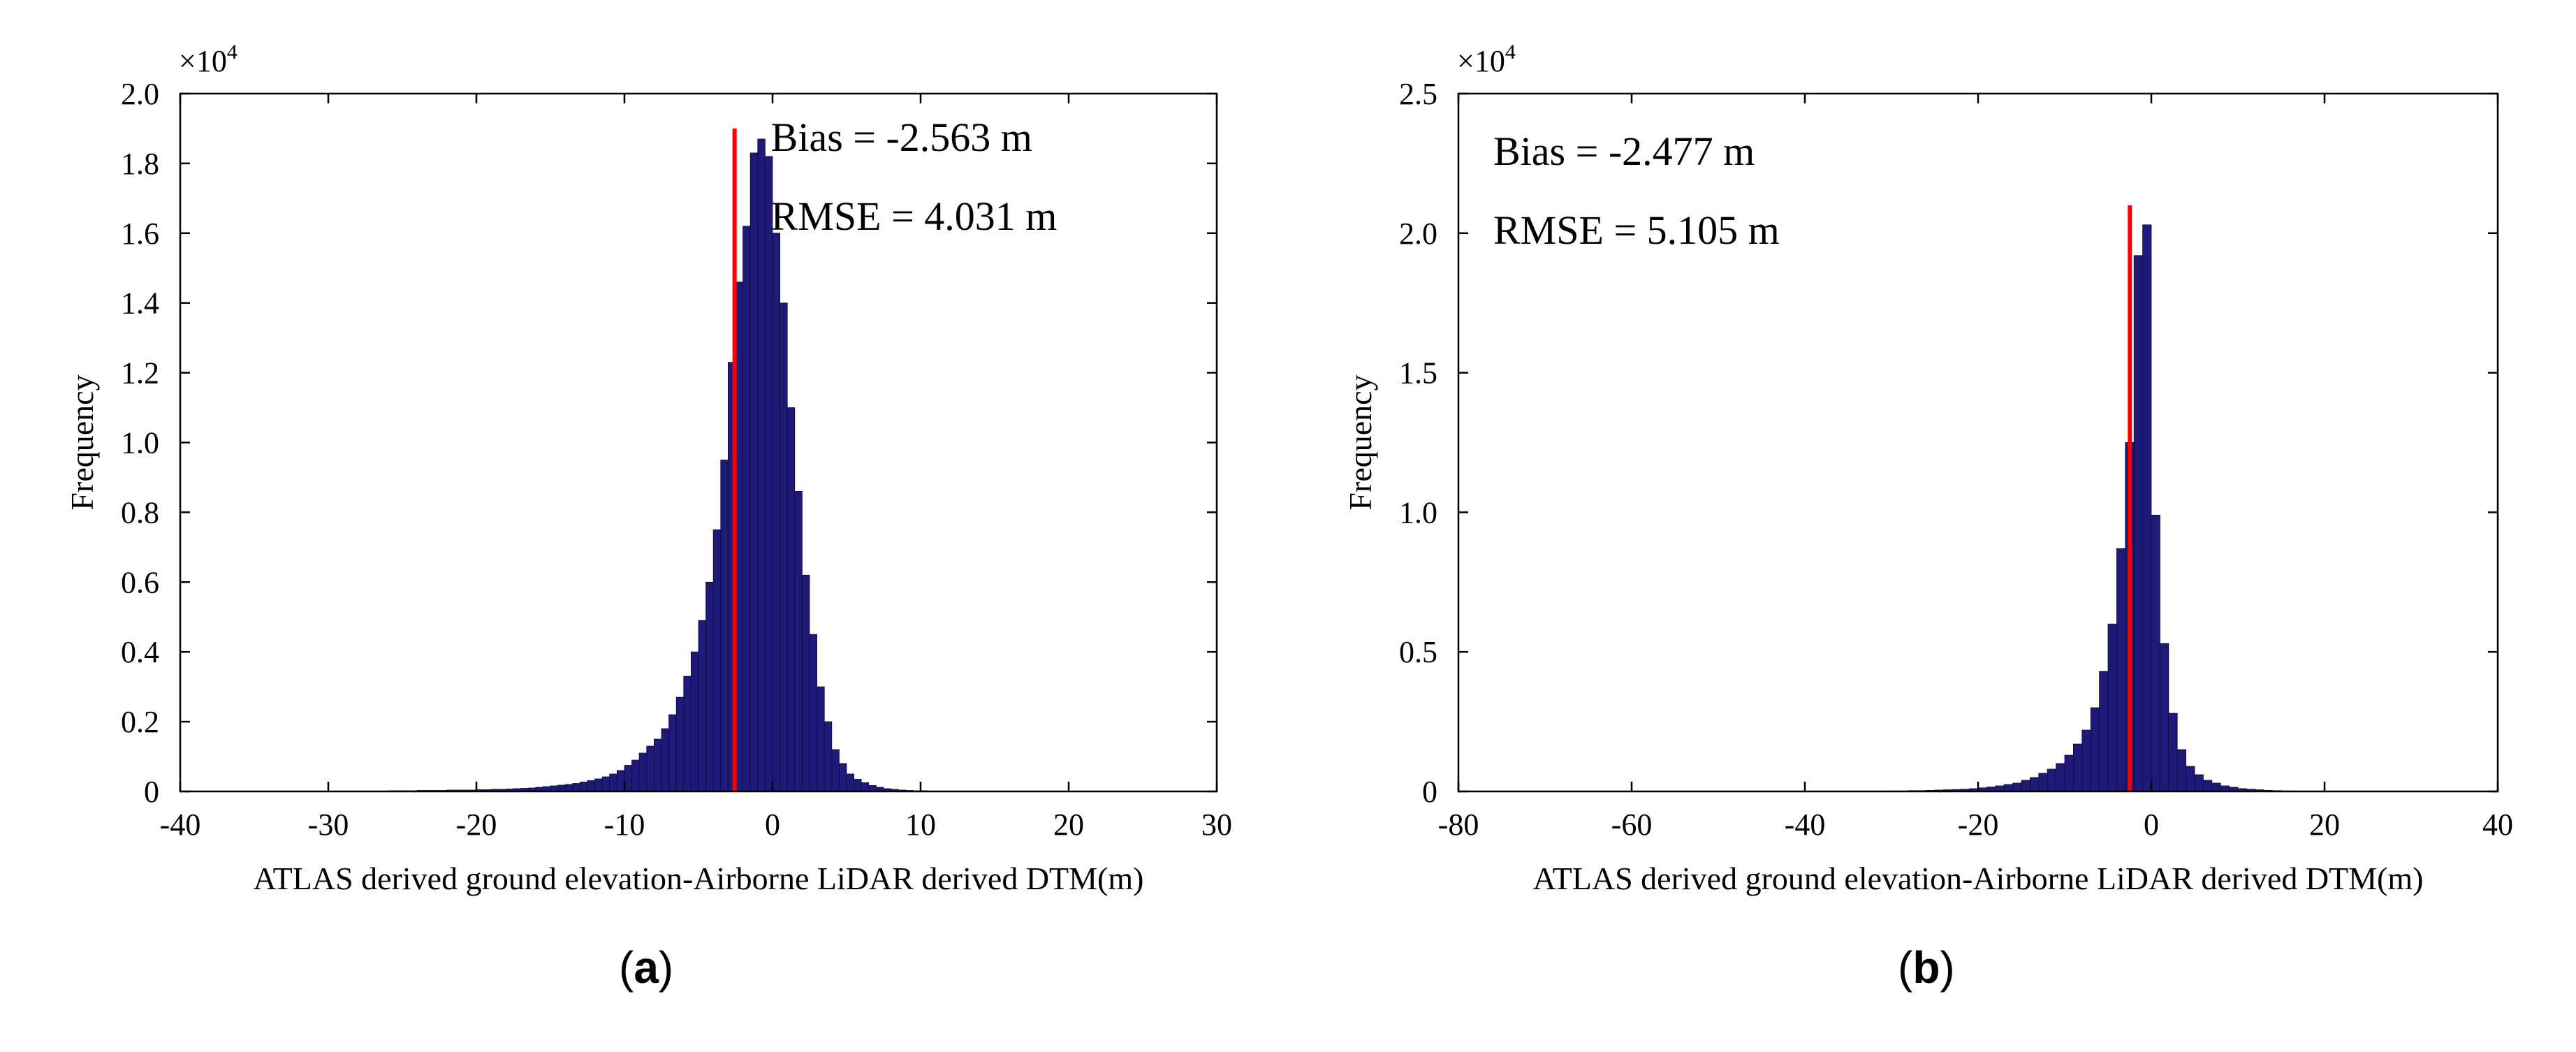 The height and width of the screenshot is (1052, 2576). What do you see at coordinates (151, 792) in the screenshot?
I see `y-tick-label-a: 0` at bounding box center [151, 792].